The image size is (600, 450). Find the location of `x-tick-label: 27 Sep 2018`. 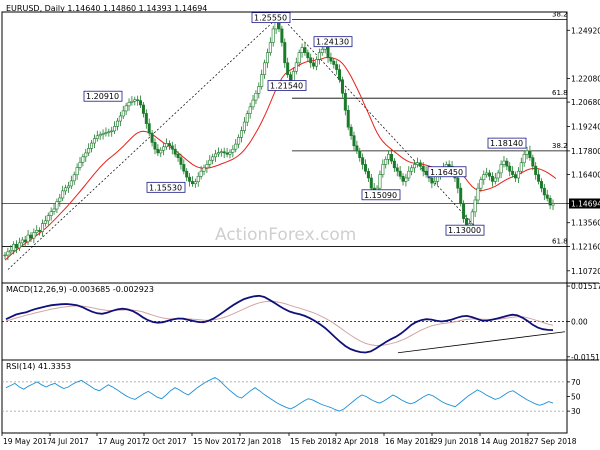

x-tick-label: 27 Sep 2018 is located at coordinates (553, 441).